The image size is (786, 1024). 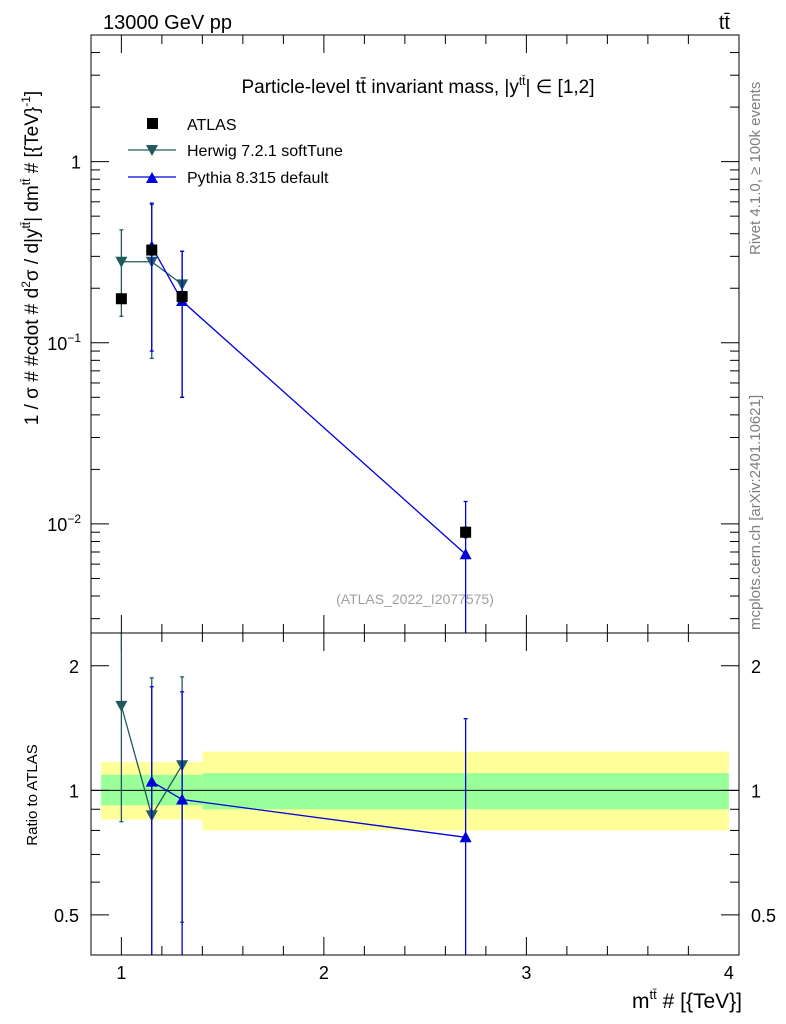 I want to click on rivet-label: Rivet 4.1.0, ≥ 100k events, so click(x=755, y=168).